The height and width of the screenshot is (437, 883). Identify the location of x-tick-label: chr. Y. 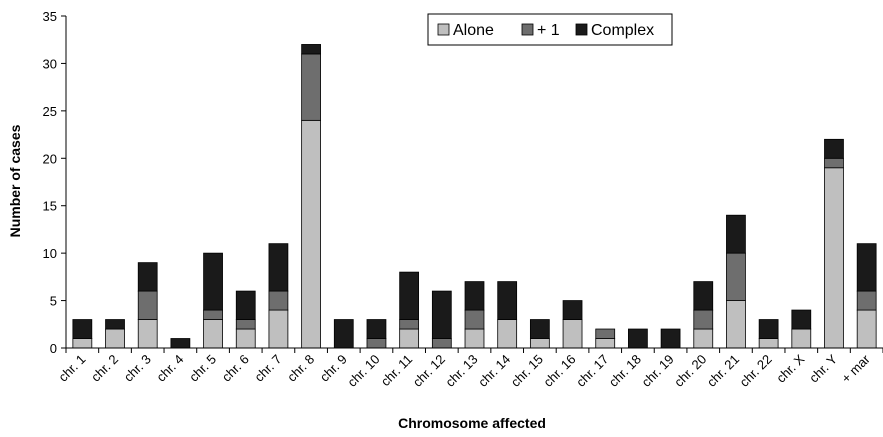
(823, 368).